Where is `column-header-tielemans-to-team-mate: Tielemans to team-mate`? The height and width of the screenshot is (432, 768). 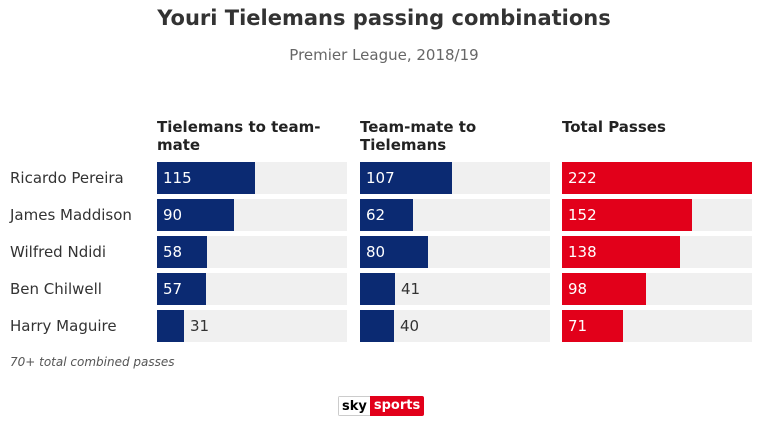 column-header-tielemans-to-team-mate: Tielemans to team-mate is located at coordinates (239, 136).